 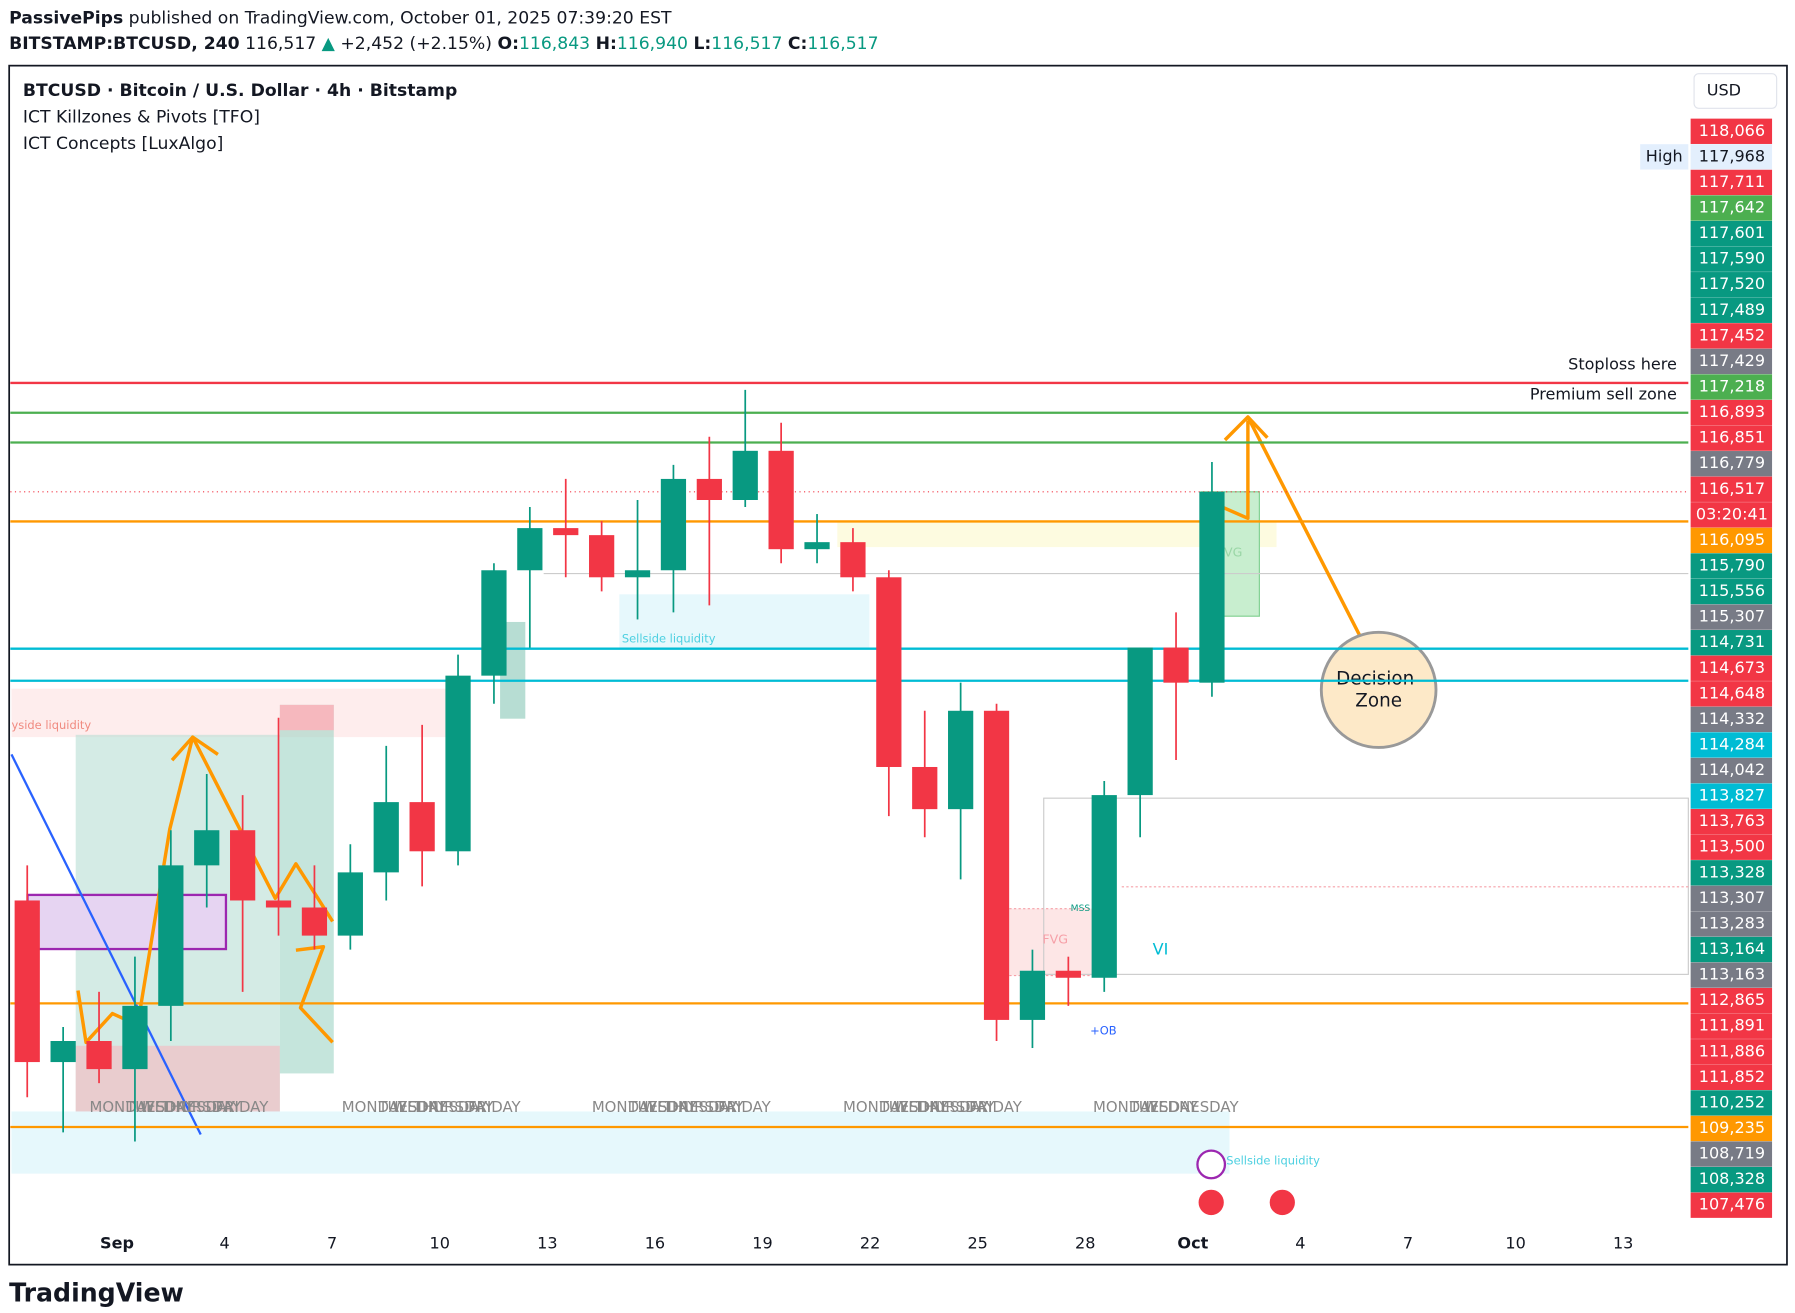 I want to click on change: +2,452 (+2.15%), so click(x=416, y=44).